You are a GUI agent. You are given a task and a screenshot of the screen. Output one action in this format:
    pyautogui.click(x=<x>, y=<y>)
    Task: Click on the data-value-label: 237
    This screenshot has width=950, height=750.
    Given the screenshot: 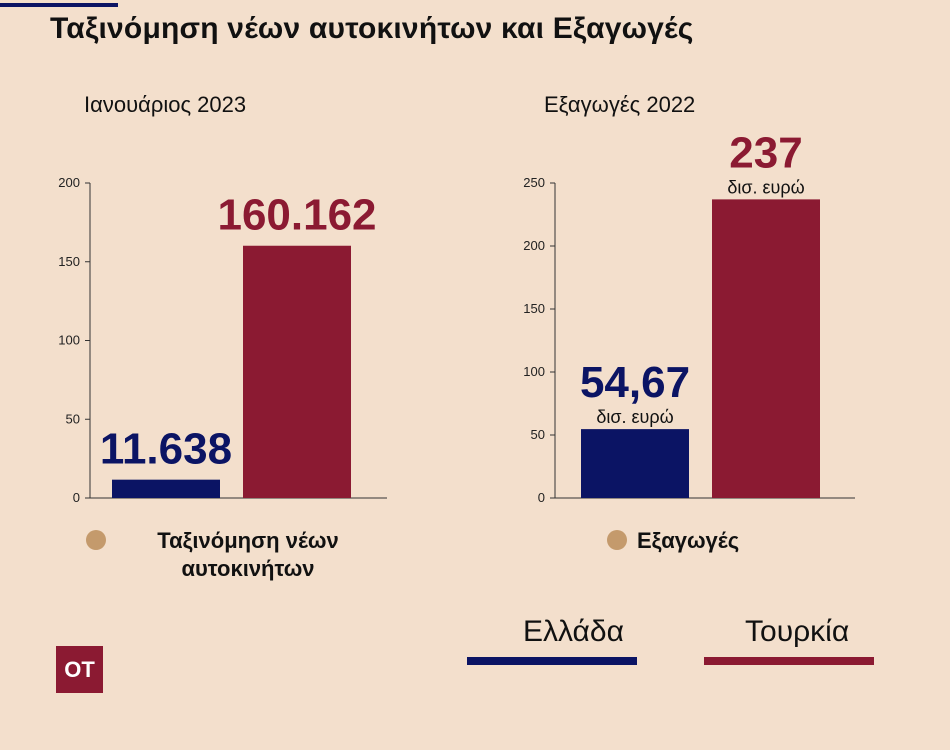 What is the action you would take?
    pyautogui.click(x=765, y=152)
    